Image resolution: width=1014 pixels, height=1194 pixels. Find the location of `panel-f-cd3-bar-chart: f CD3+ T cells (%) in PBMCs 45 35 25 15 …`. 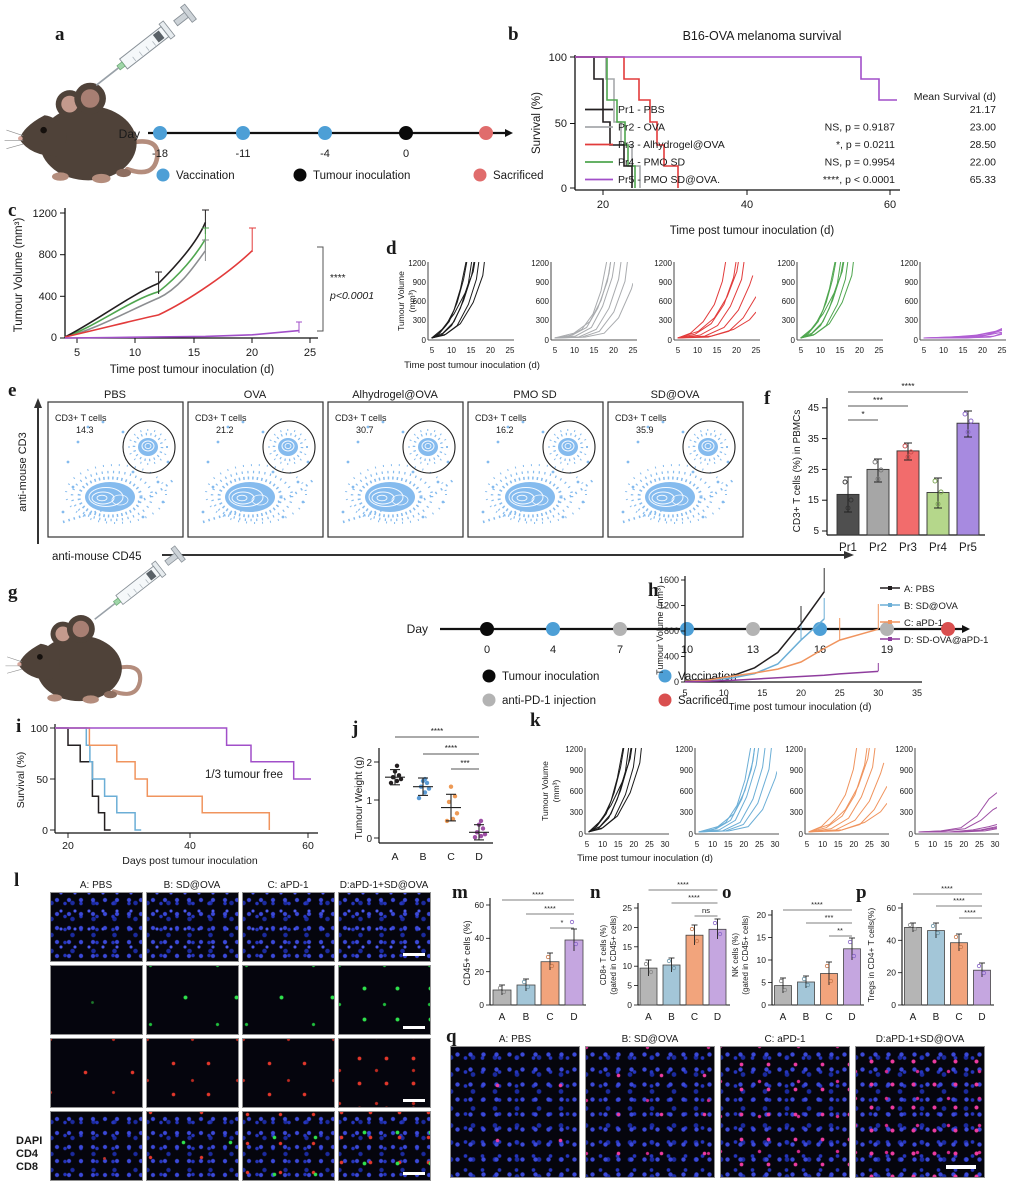

panel-f-cd3-bar-chart: f CD3+ T cells (%) in PBMCs 45 35 25 15 … is located at coordinates (874, 467).